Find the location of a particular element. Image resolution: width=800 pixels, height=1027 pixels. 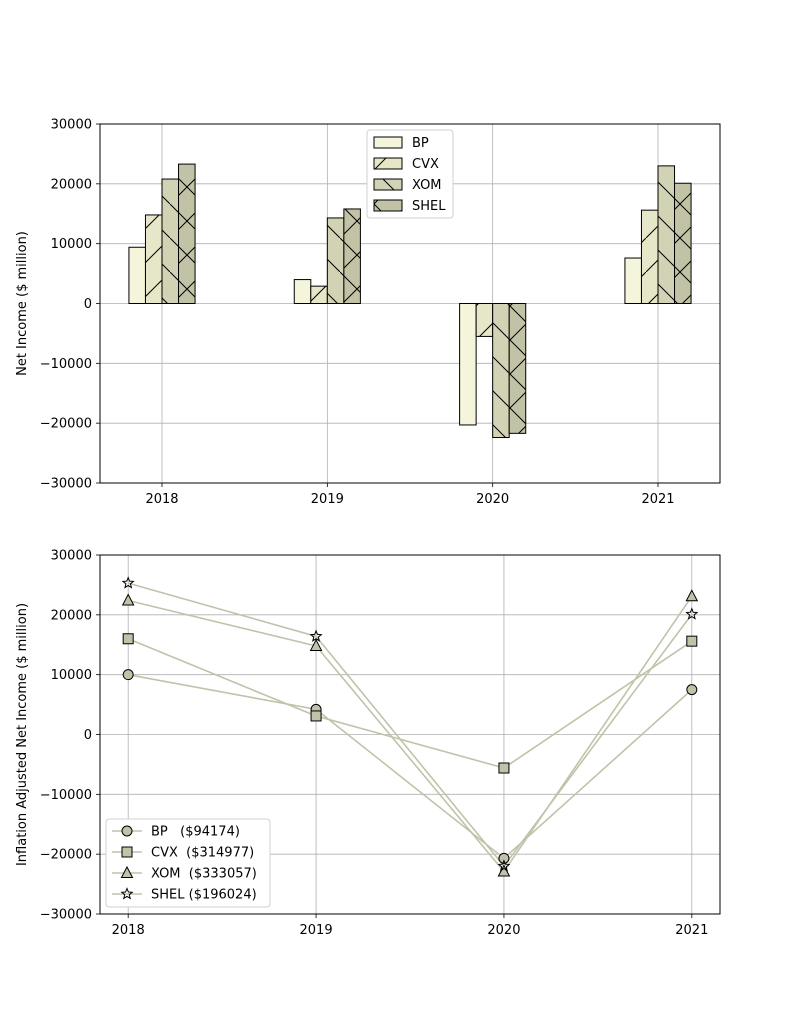

marker-cvx-2018 is located at coordinates (128, 639).